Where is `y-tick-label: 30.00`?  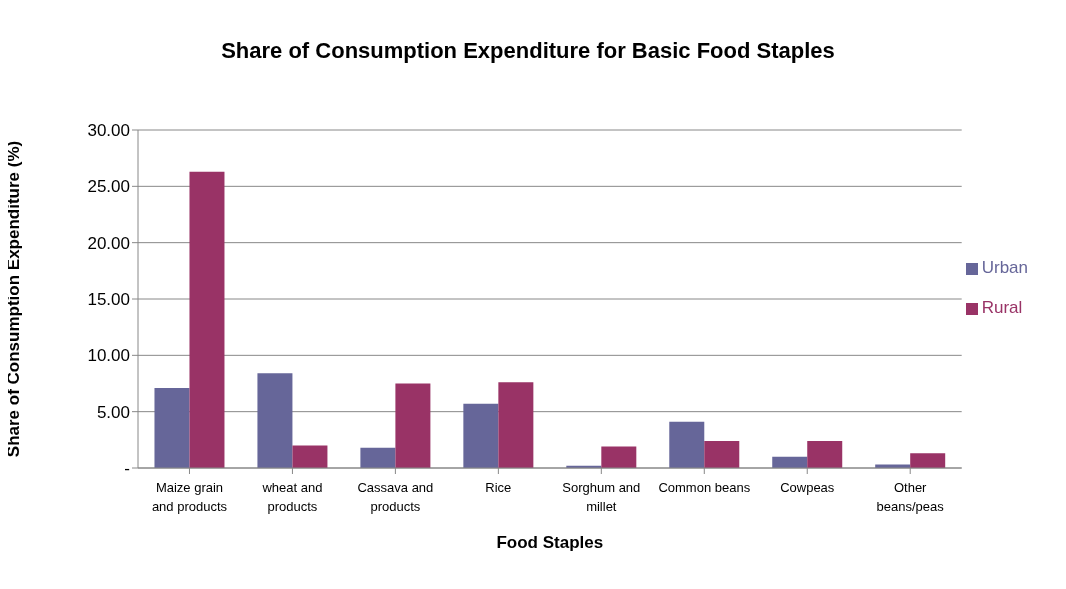
y-tick-label: 30.00 is located at coordinates (108, 131).